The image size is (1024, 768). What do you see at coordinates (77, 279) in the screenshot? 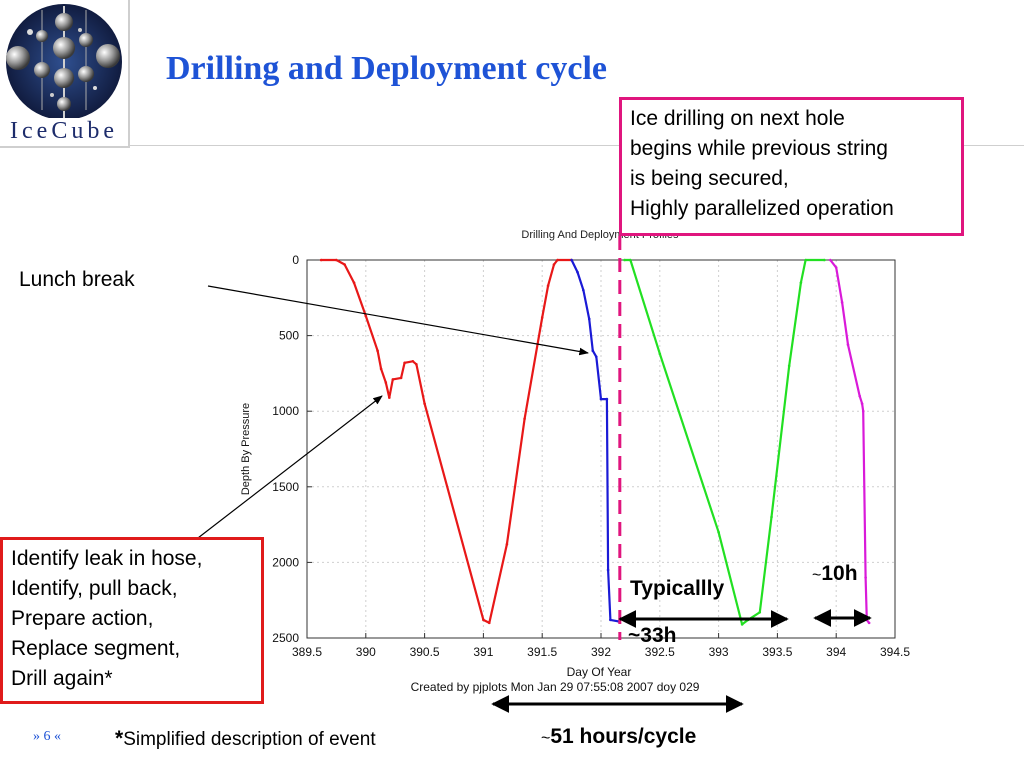
I see `lunch-break-label: Lunch break` at bounding box center [77, 279].